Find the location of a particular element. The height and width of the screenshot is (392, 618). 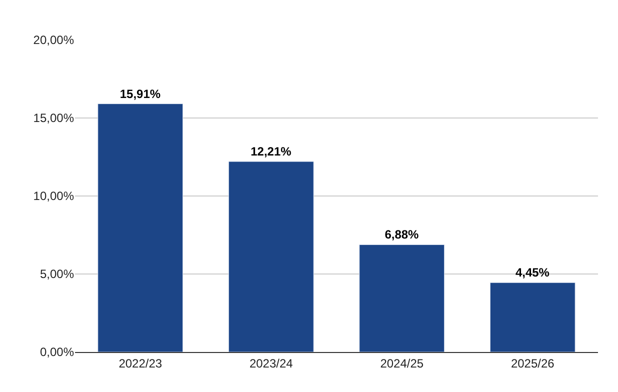

y-tick-label: 0,00% is located at coordinates (57, 352).